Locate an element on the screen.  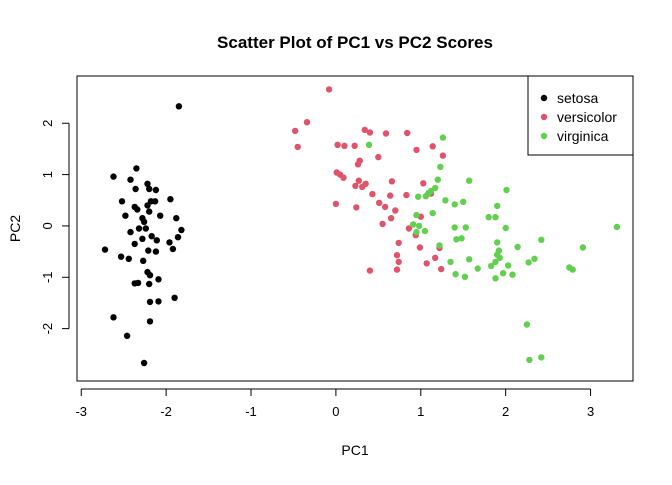
y-axis-label: PC2 is located at coordinates (15, 228).